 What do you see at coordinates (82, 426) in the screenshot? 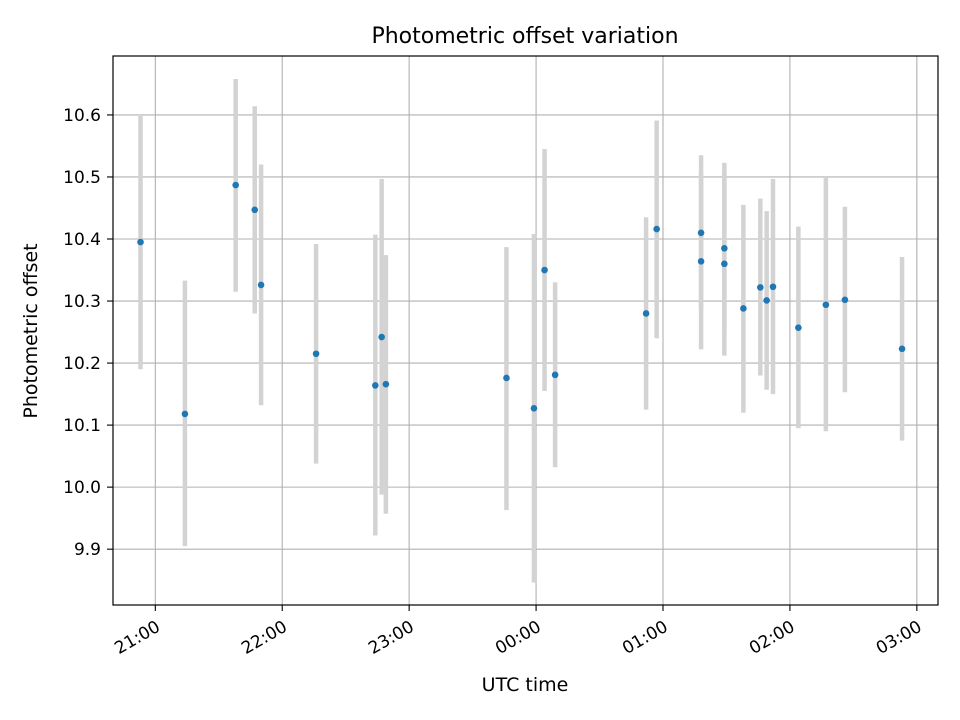
I see `y-tick-label: 10.1` at bounding box center [82, 426].